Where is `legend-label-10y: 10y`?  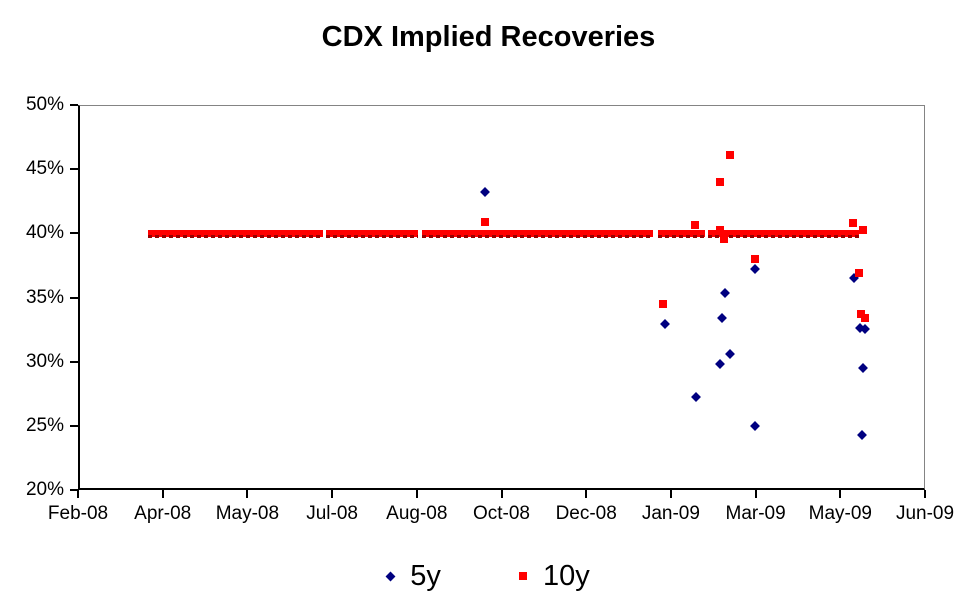
legend-label-10y: 10y is located at coordinates (566, 576).